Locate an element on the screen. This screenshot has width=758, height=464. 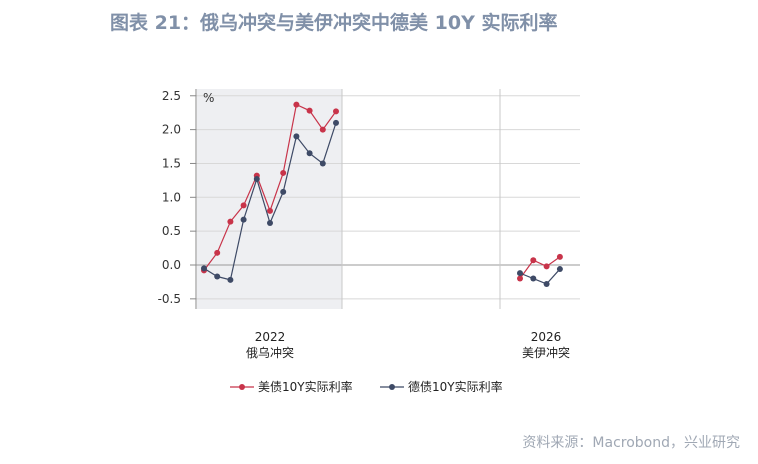
y-tick-label: 1.0 is located at coordinates (171, 197).